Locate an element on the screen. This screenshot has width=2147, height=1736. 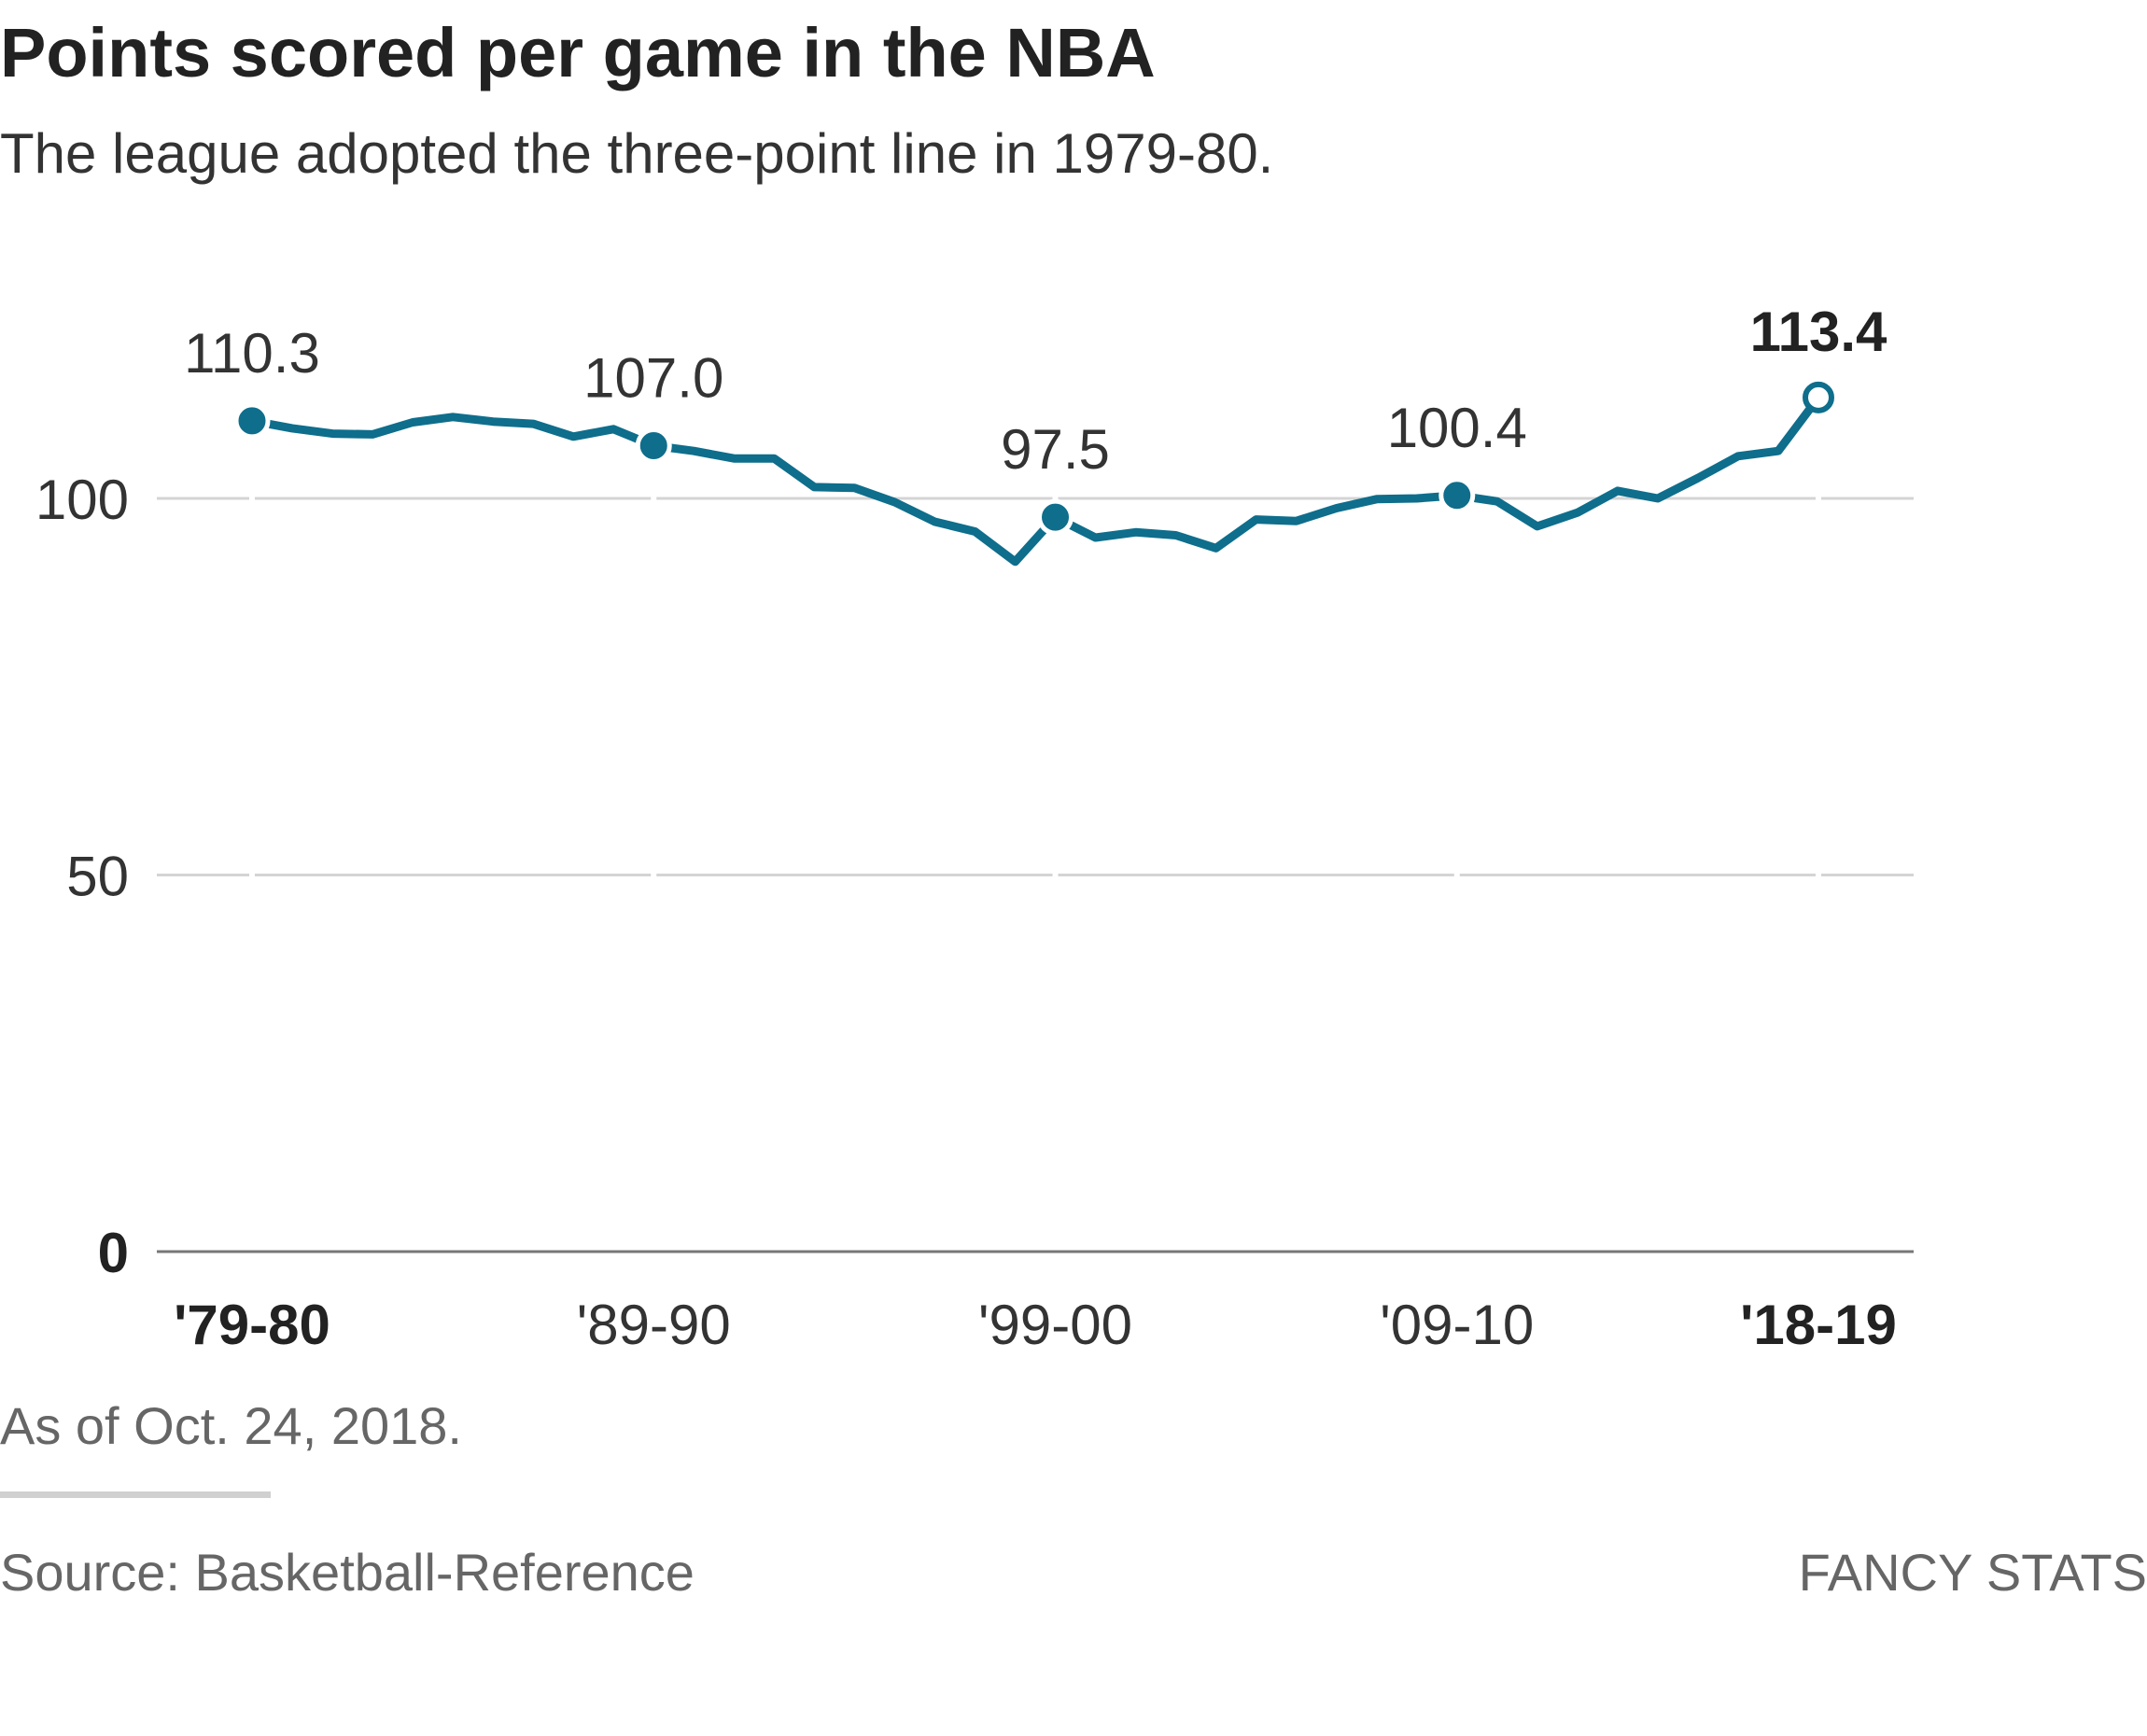
x-tick-label: '18-19 is located at coordinates (1818, 1325).